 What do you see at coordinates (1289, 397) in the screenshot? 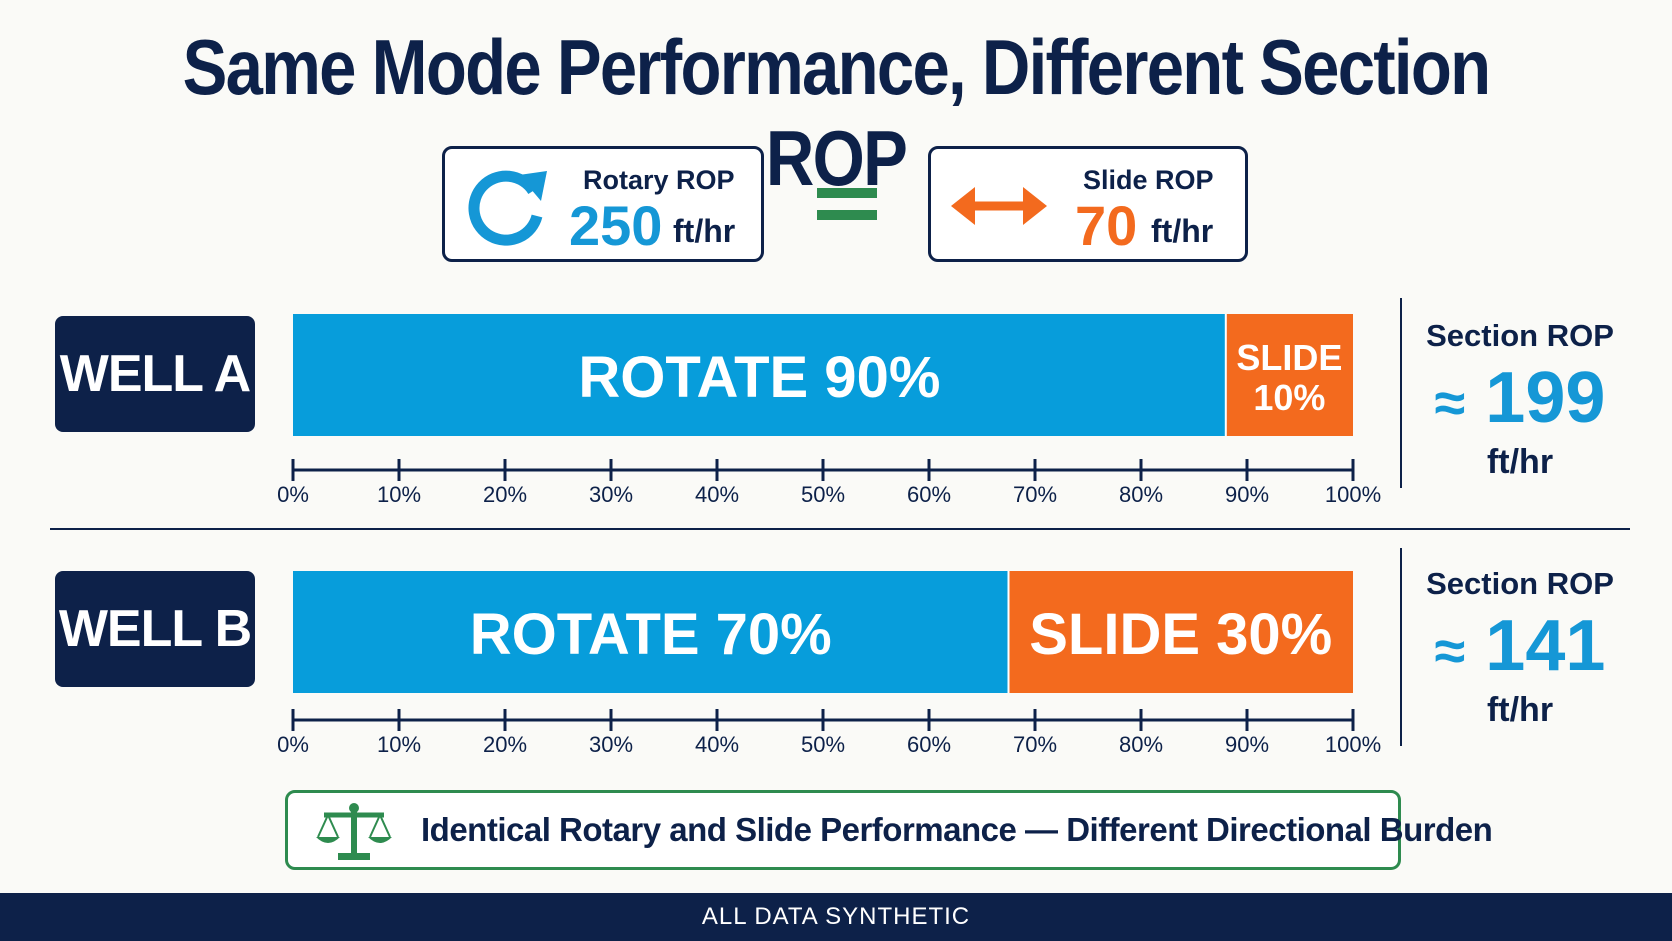
I see `bar-label-slide-line2: 10%` at bounding box center [1289, 397].